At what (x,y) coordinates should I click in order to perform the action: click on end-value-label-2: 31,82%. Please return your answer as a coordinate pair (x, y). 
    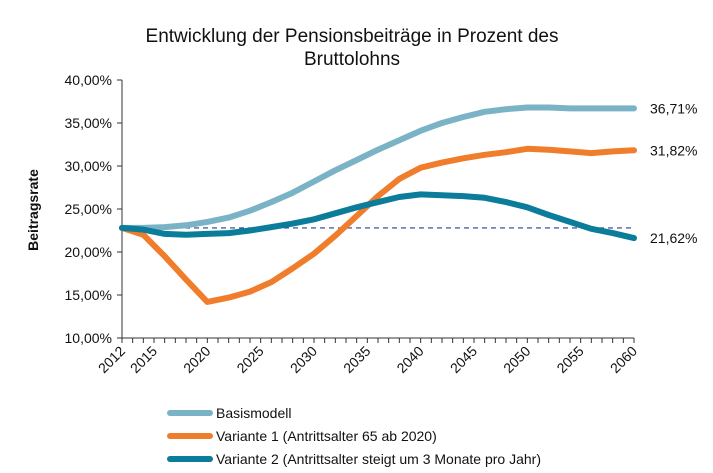
    Looking at the image, I should click on (673, 150).